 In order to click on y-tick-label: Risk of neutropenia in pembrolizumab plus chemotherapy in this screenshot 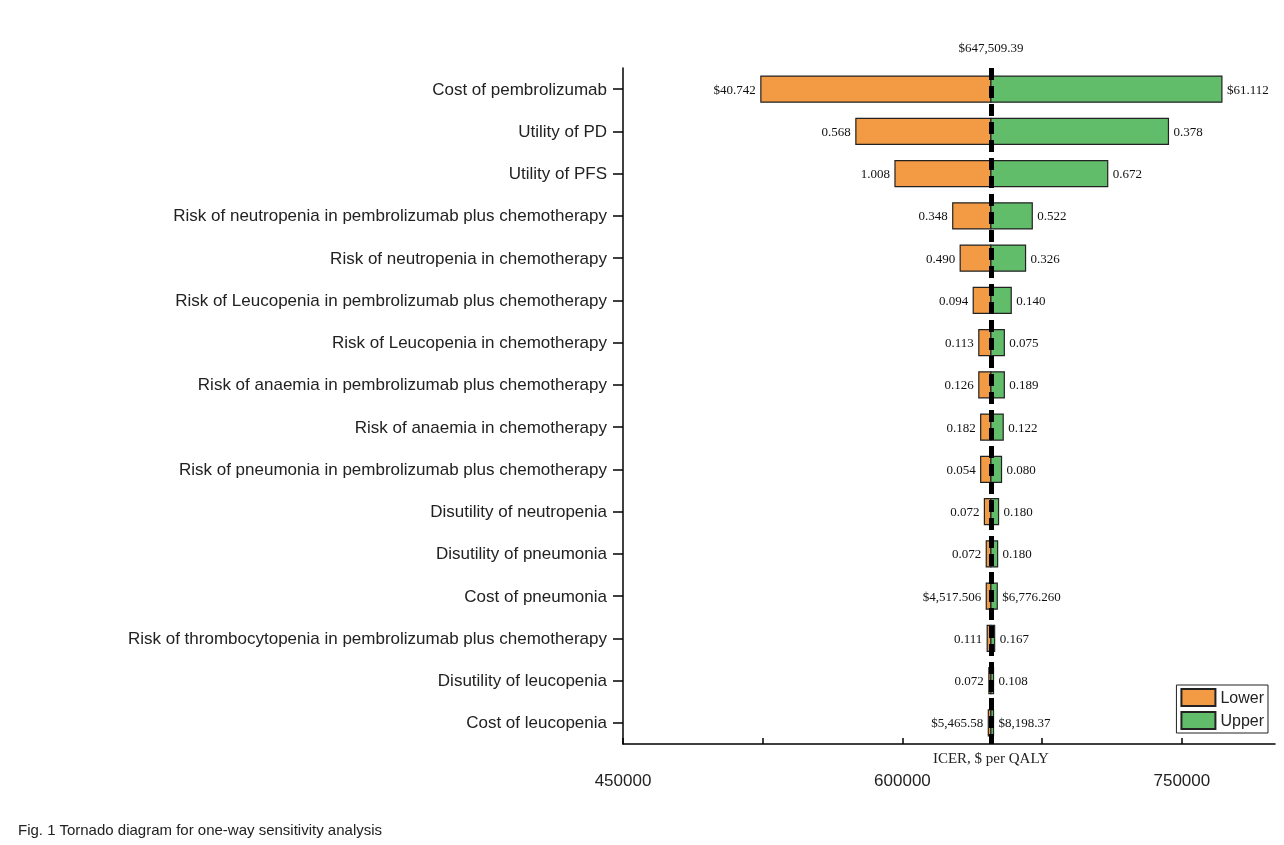, I will do `click(390, 216)`.